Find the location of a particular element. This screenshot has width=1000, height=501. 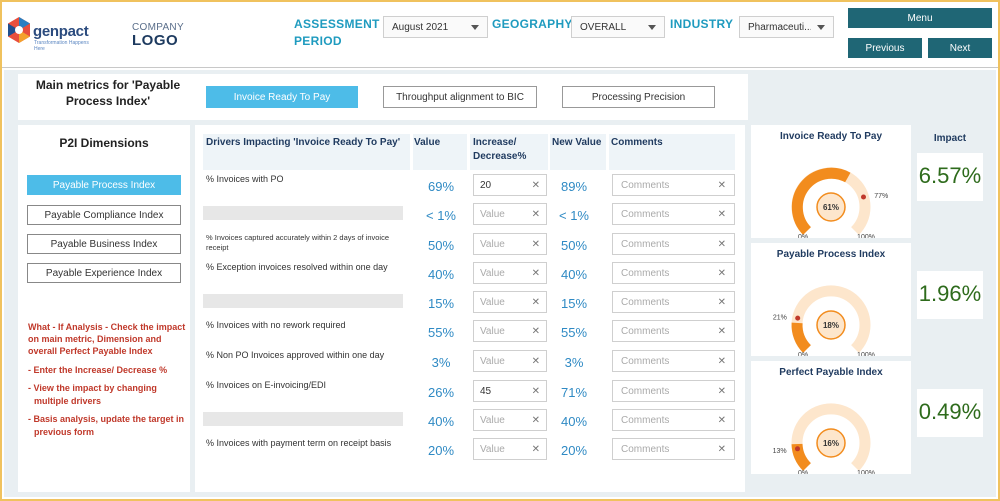

new-value: < 1% is located at coordinates (574, 215).